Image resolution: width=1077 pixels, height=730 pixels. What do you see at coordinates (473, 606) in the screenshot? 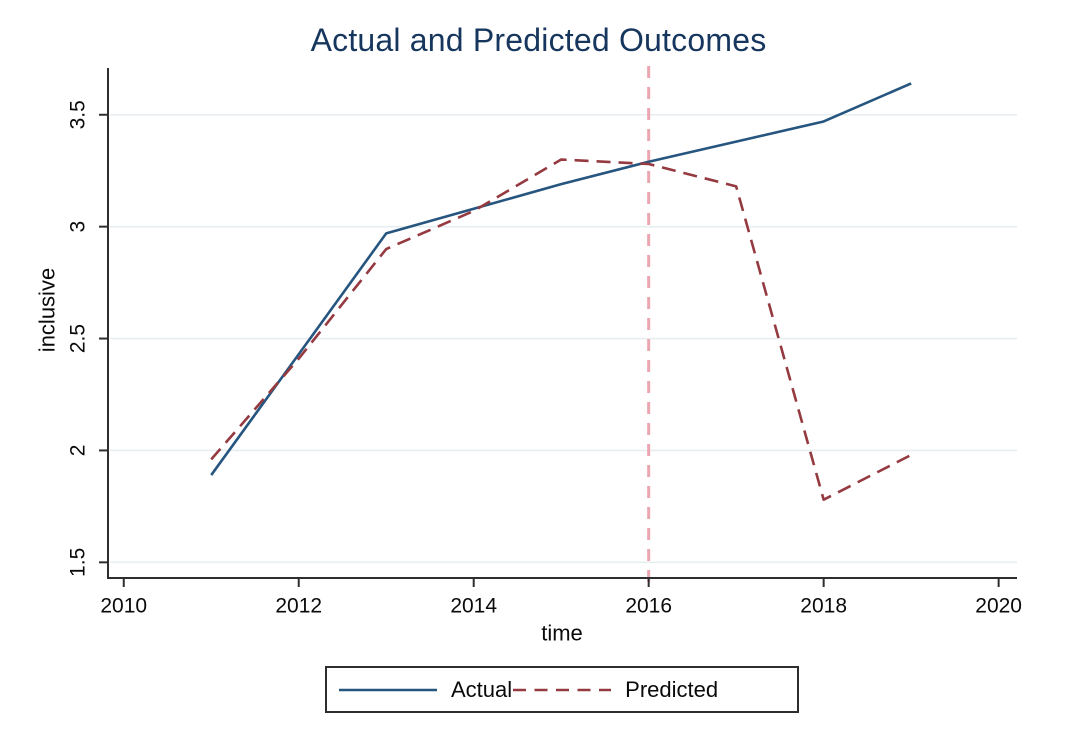
I see `x-tick-label: 2014` at bounding box center [473, 606].